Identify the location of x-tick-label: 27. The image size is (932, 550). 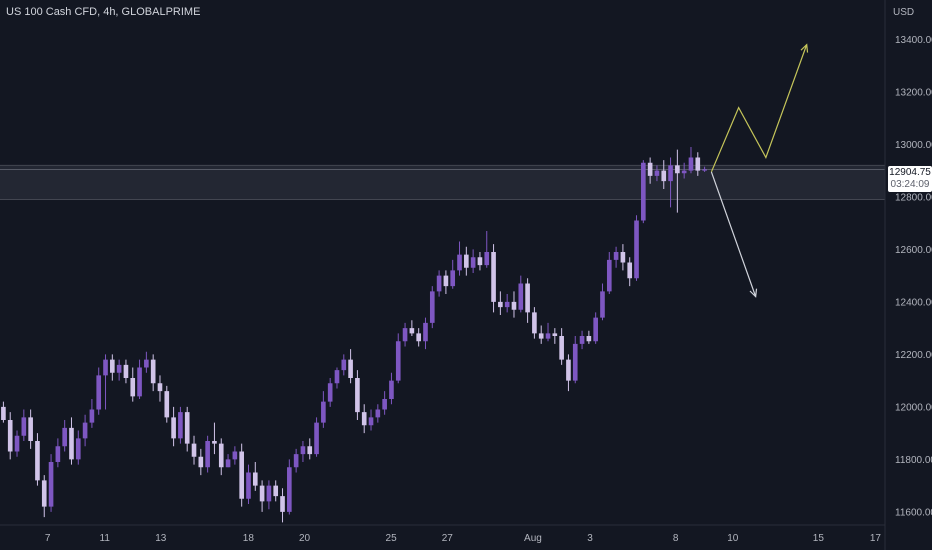
(448, 538).